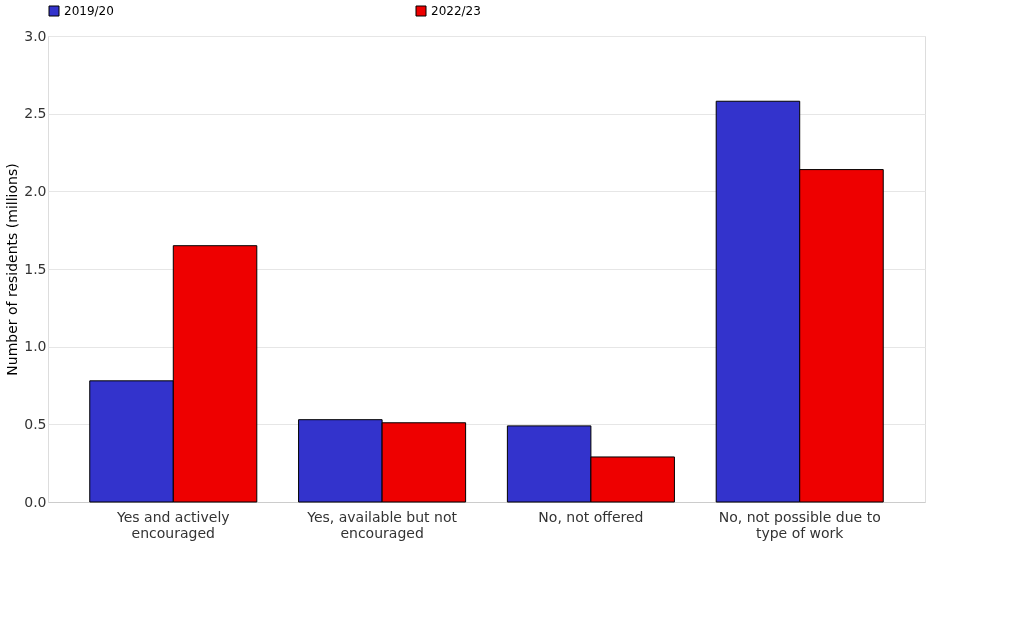 The width and height of the screenshot is (1024, 629). I want to click on y-axis-title: Number of residents (millions), so click(12, 269).